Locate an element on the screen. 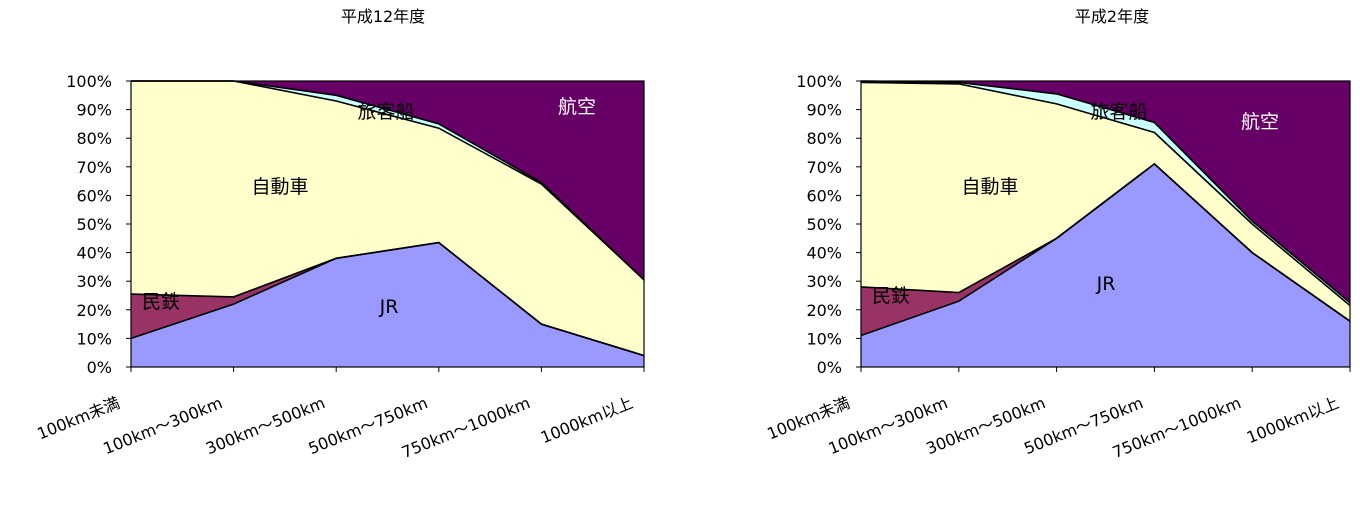  area-民鉄 is located at coordinates (387, 299).